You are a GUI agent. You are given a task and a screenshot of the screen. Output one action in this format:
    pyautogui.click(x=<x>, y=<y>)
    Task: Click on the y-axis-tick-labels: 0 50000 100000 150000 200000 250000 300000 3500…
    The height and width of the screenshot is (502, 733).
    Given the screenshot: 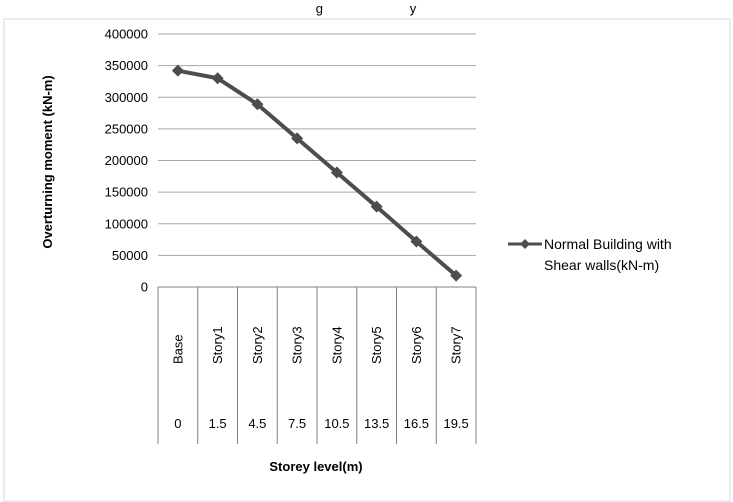 What is the action you would take?
    pyautogui.click(x=126, y=161)
    